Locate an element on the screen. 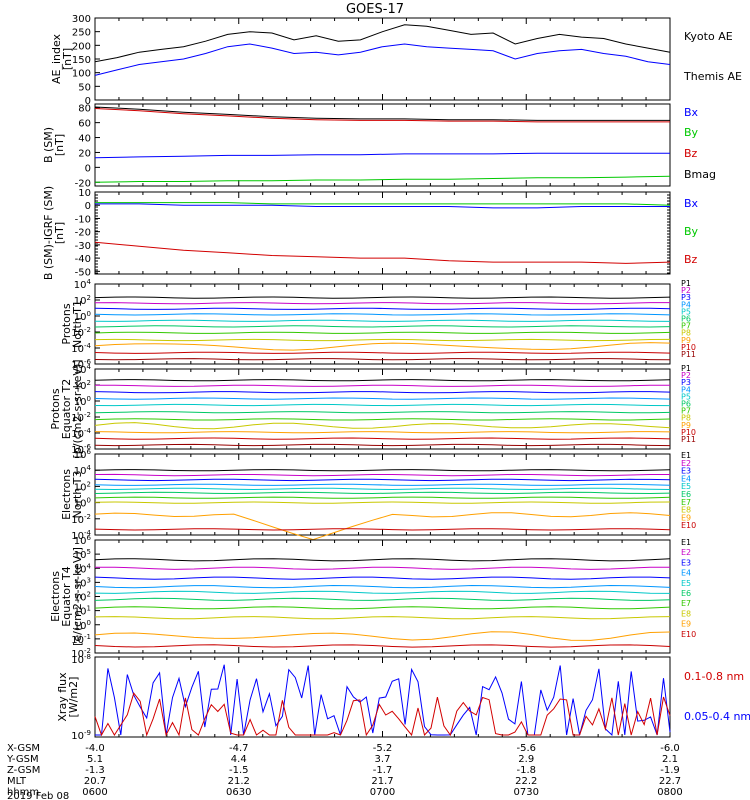 The height and width of the screenshot is (800, 750). ephemeris-value: -5.2 is located at coordinates (383, 748).